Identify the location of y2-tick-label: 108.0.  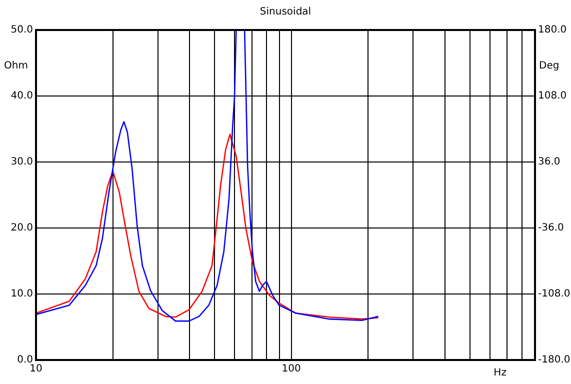
(552, 96).